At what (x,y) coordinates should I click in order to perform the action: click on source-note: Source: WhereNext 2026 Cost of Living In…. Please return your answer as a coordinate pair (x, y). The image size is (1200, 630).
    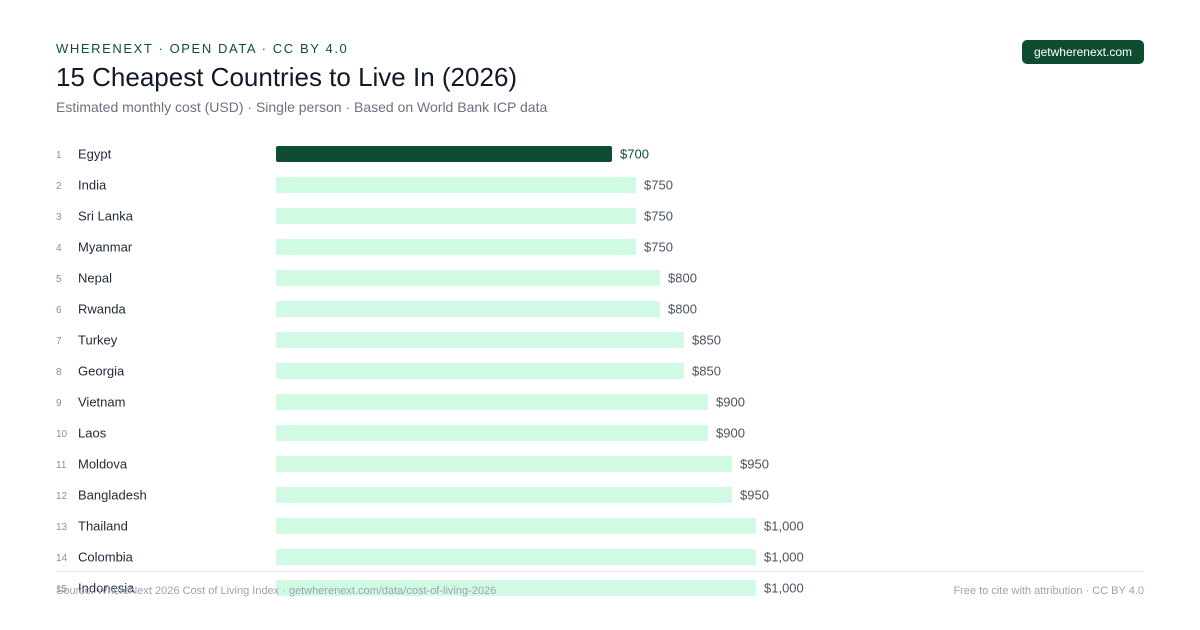
    Looking at the image, I should click on (276, 591).